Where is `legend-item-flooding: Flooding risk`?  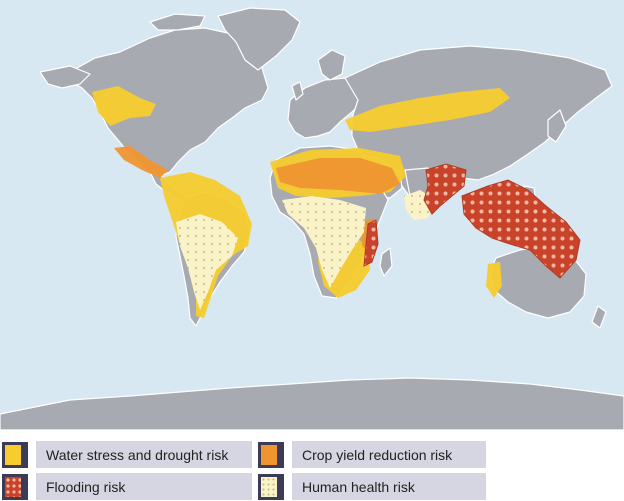 legend-item-flooding: Flooding risk is located at coordinates (127, 486).